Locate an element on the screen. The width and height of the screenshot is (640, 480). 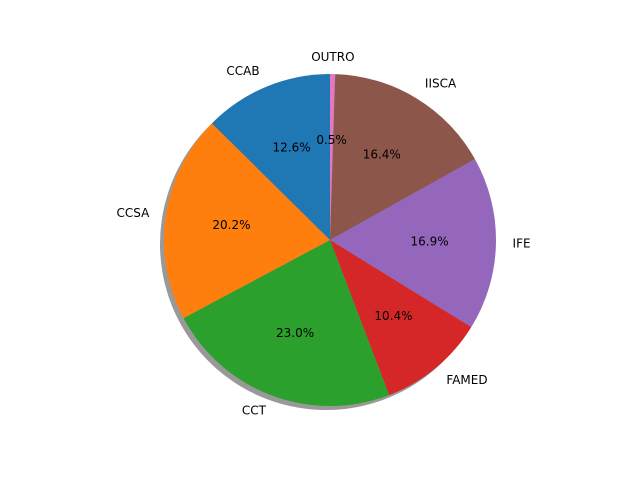
pct-label-cct: 23.0% is located at coordinates (295, 333).